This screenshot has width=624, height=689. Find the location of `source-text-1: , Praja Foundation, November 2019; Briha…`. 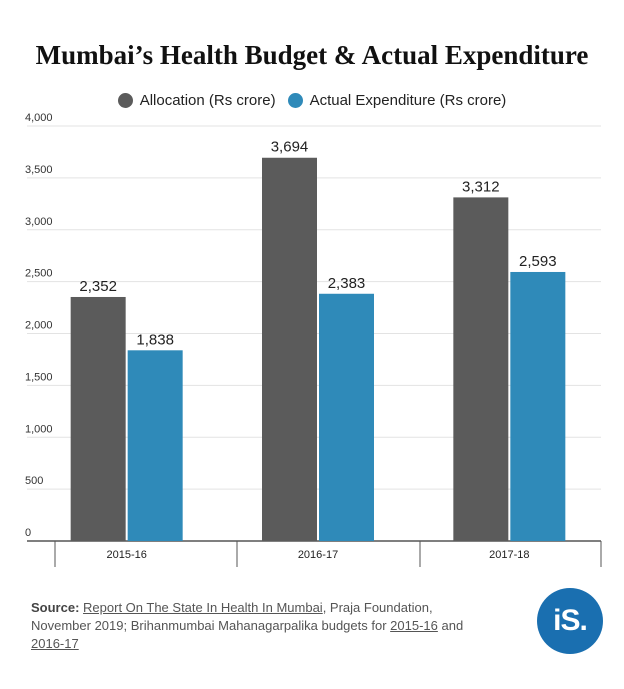

source-text-1: , Praja Foundation, November 2019; Briha… is located at coordinates (232, 616).